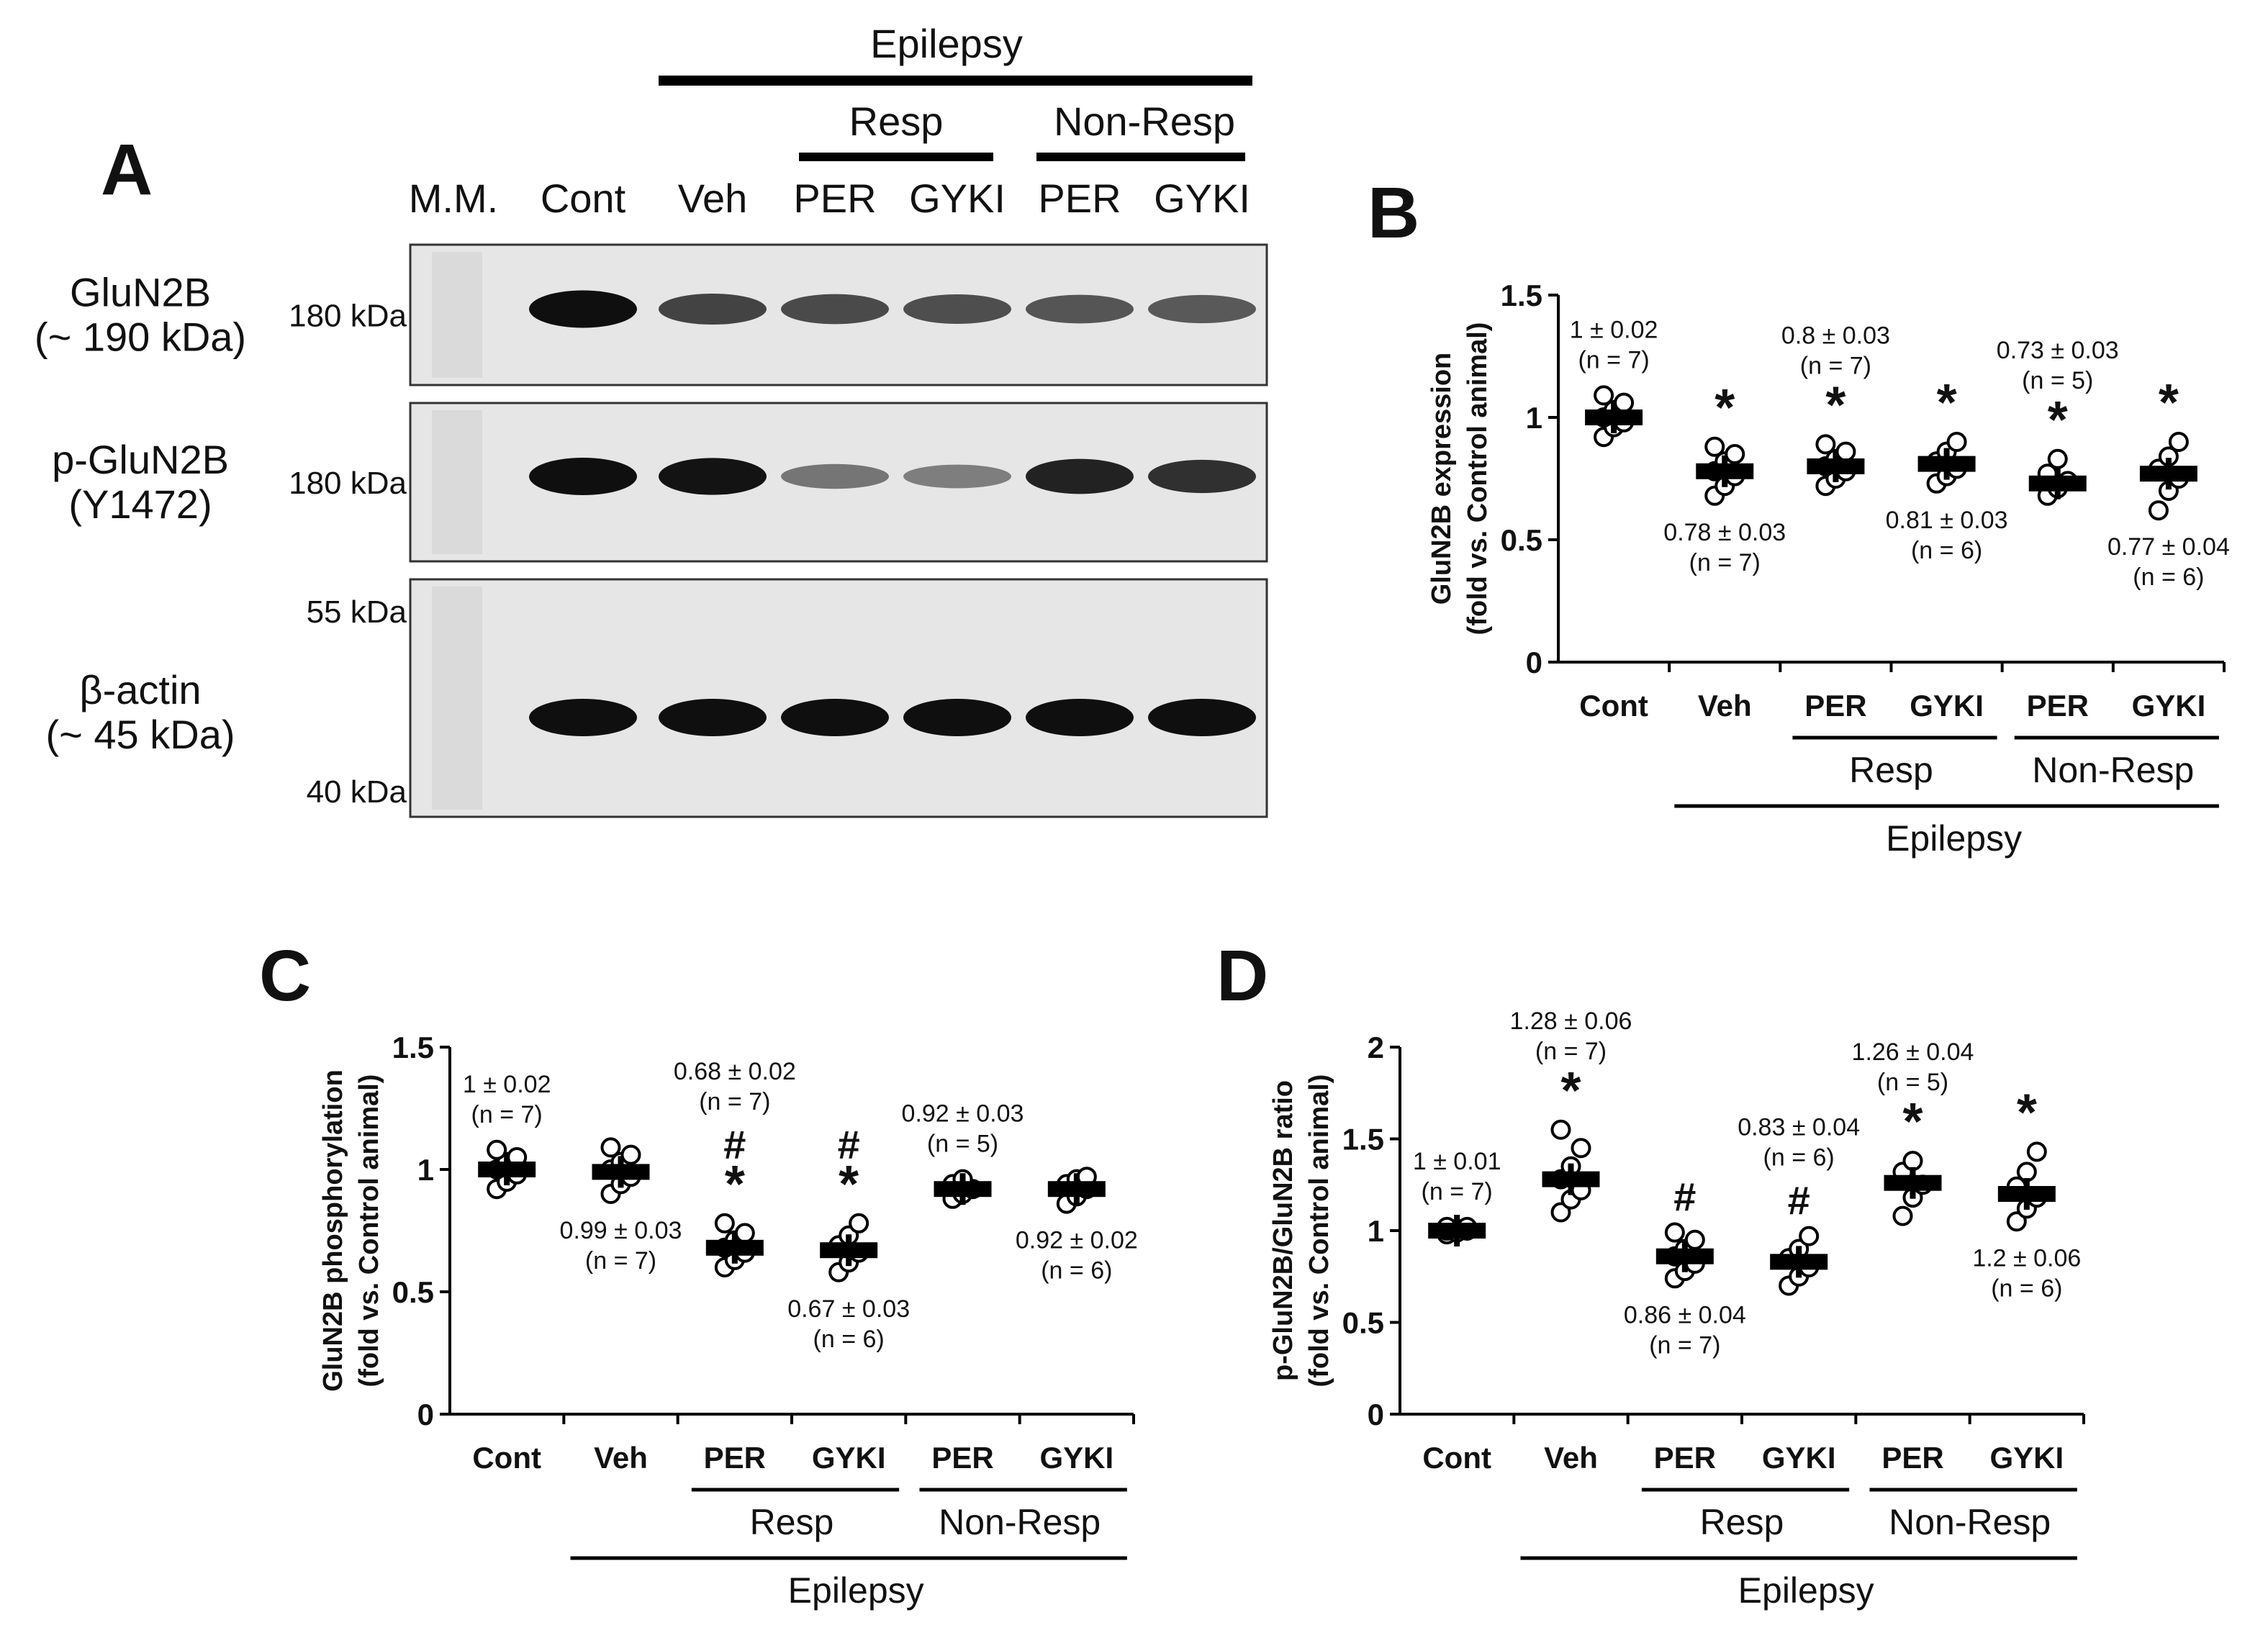 The image size is (2268, 1643). What do you see at coordinates (1913, 1052) in the screenshot?
I see `value-label: 1.26 ± 0.04` at bounding box center [1913, 1052].